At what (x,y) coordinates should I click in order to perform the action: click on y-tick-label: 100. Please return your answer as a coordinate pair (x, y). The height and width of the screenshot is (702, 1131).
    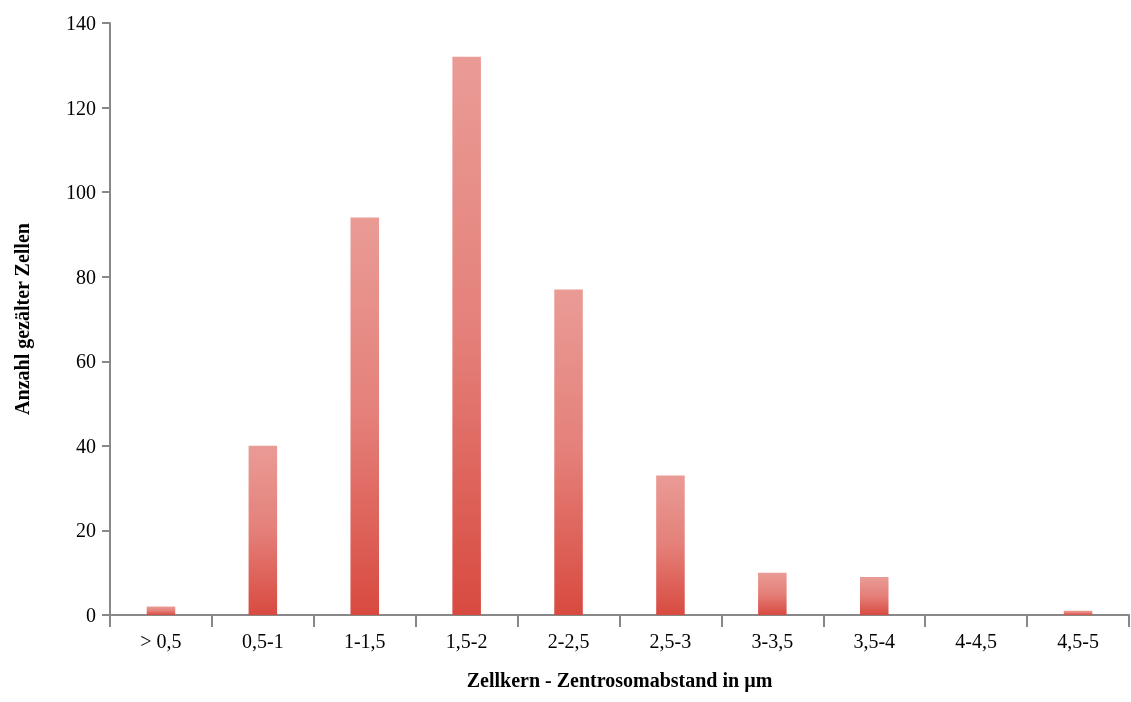
    Looking at the image, I should click on (81, 192).